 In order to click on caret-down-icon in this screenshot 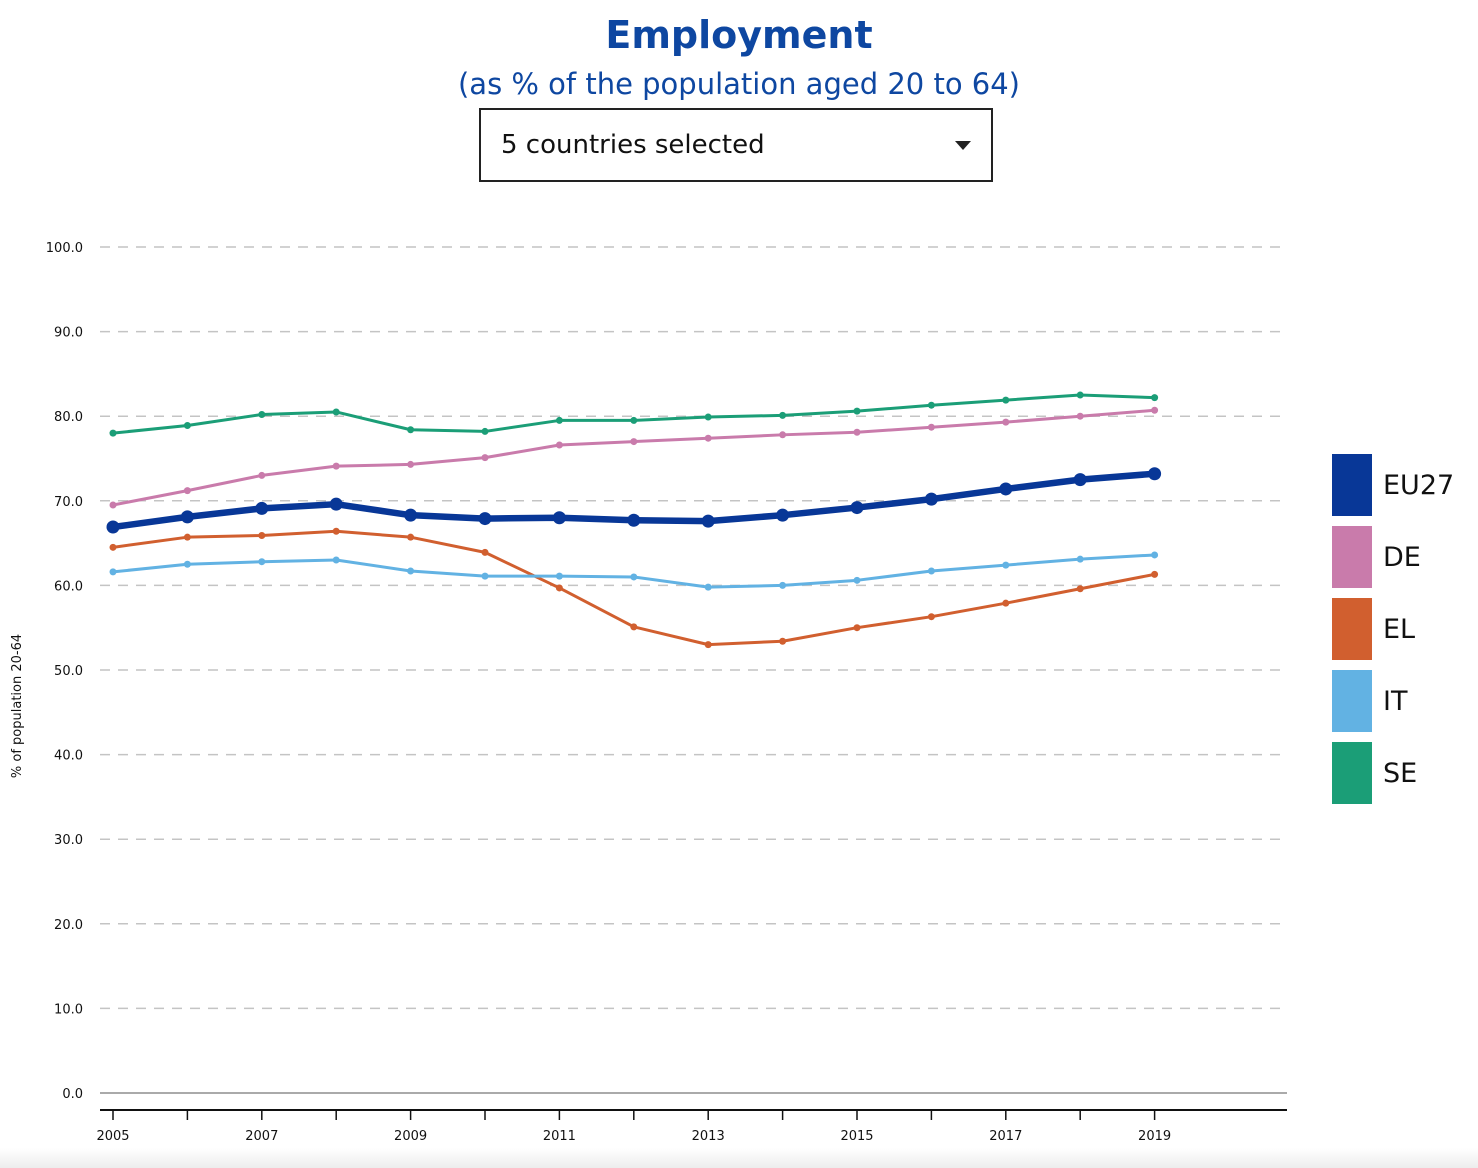, I will do `click(963, 145)`.